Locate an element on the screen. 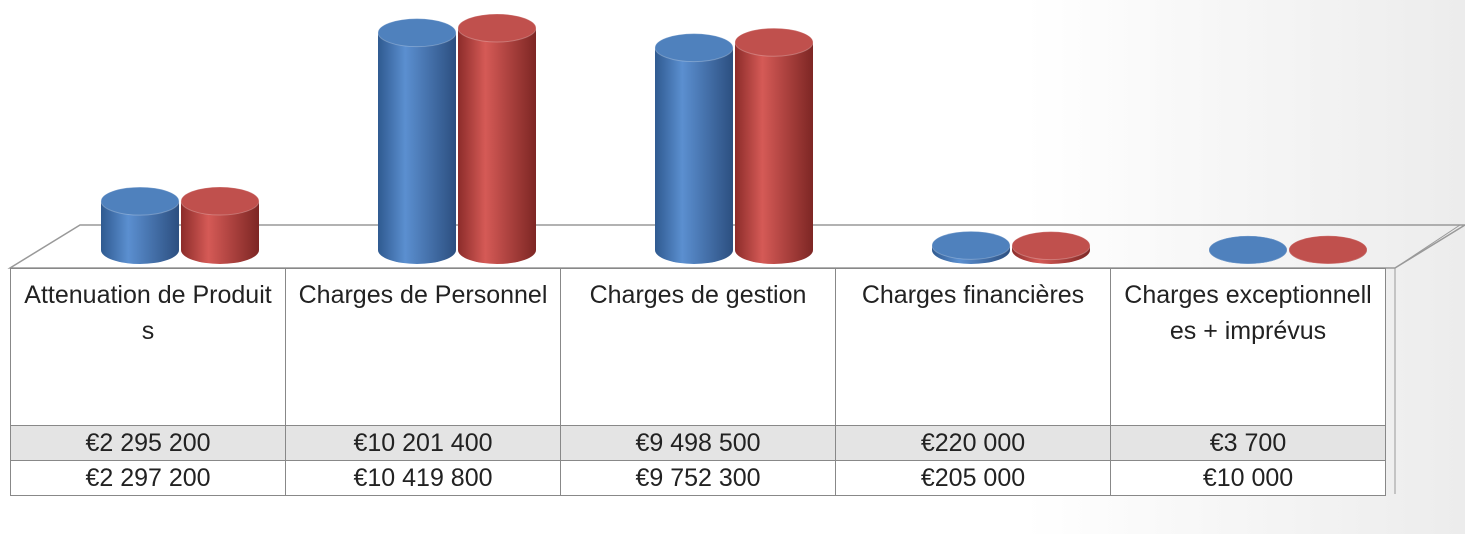  value-label: €2 297 200 is located at coordinates (148, 478).